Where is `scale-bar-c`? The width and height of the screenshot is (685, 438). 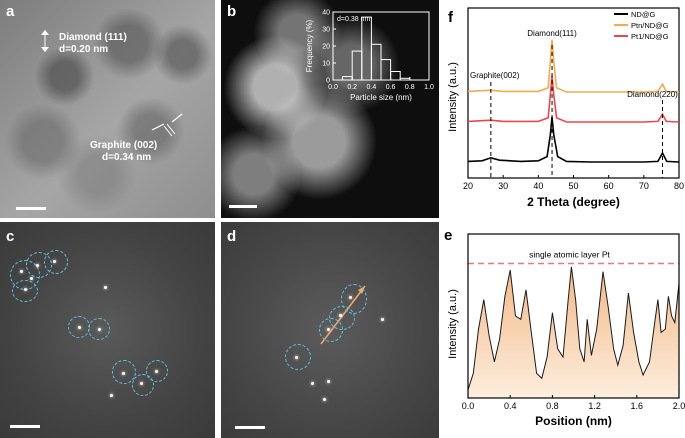 scale-bar-c is located at coordinates (25, 426).